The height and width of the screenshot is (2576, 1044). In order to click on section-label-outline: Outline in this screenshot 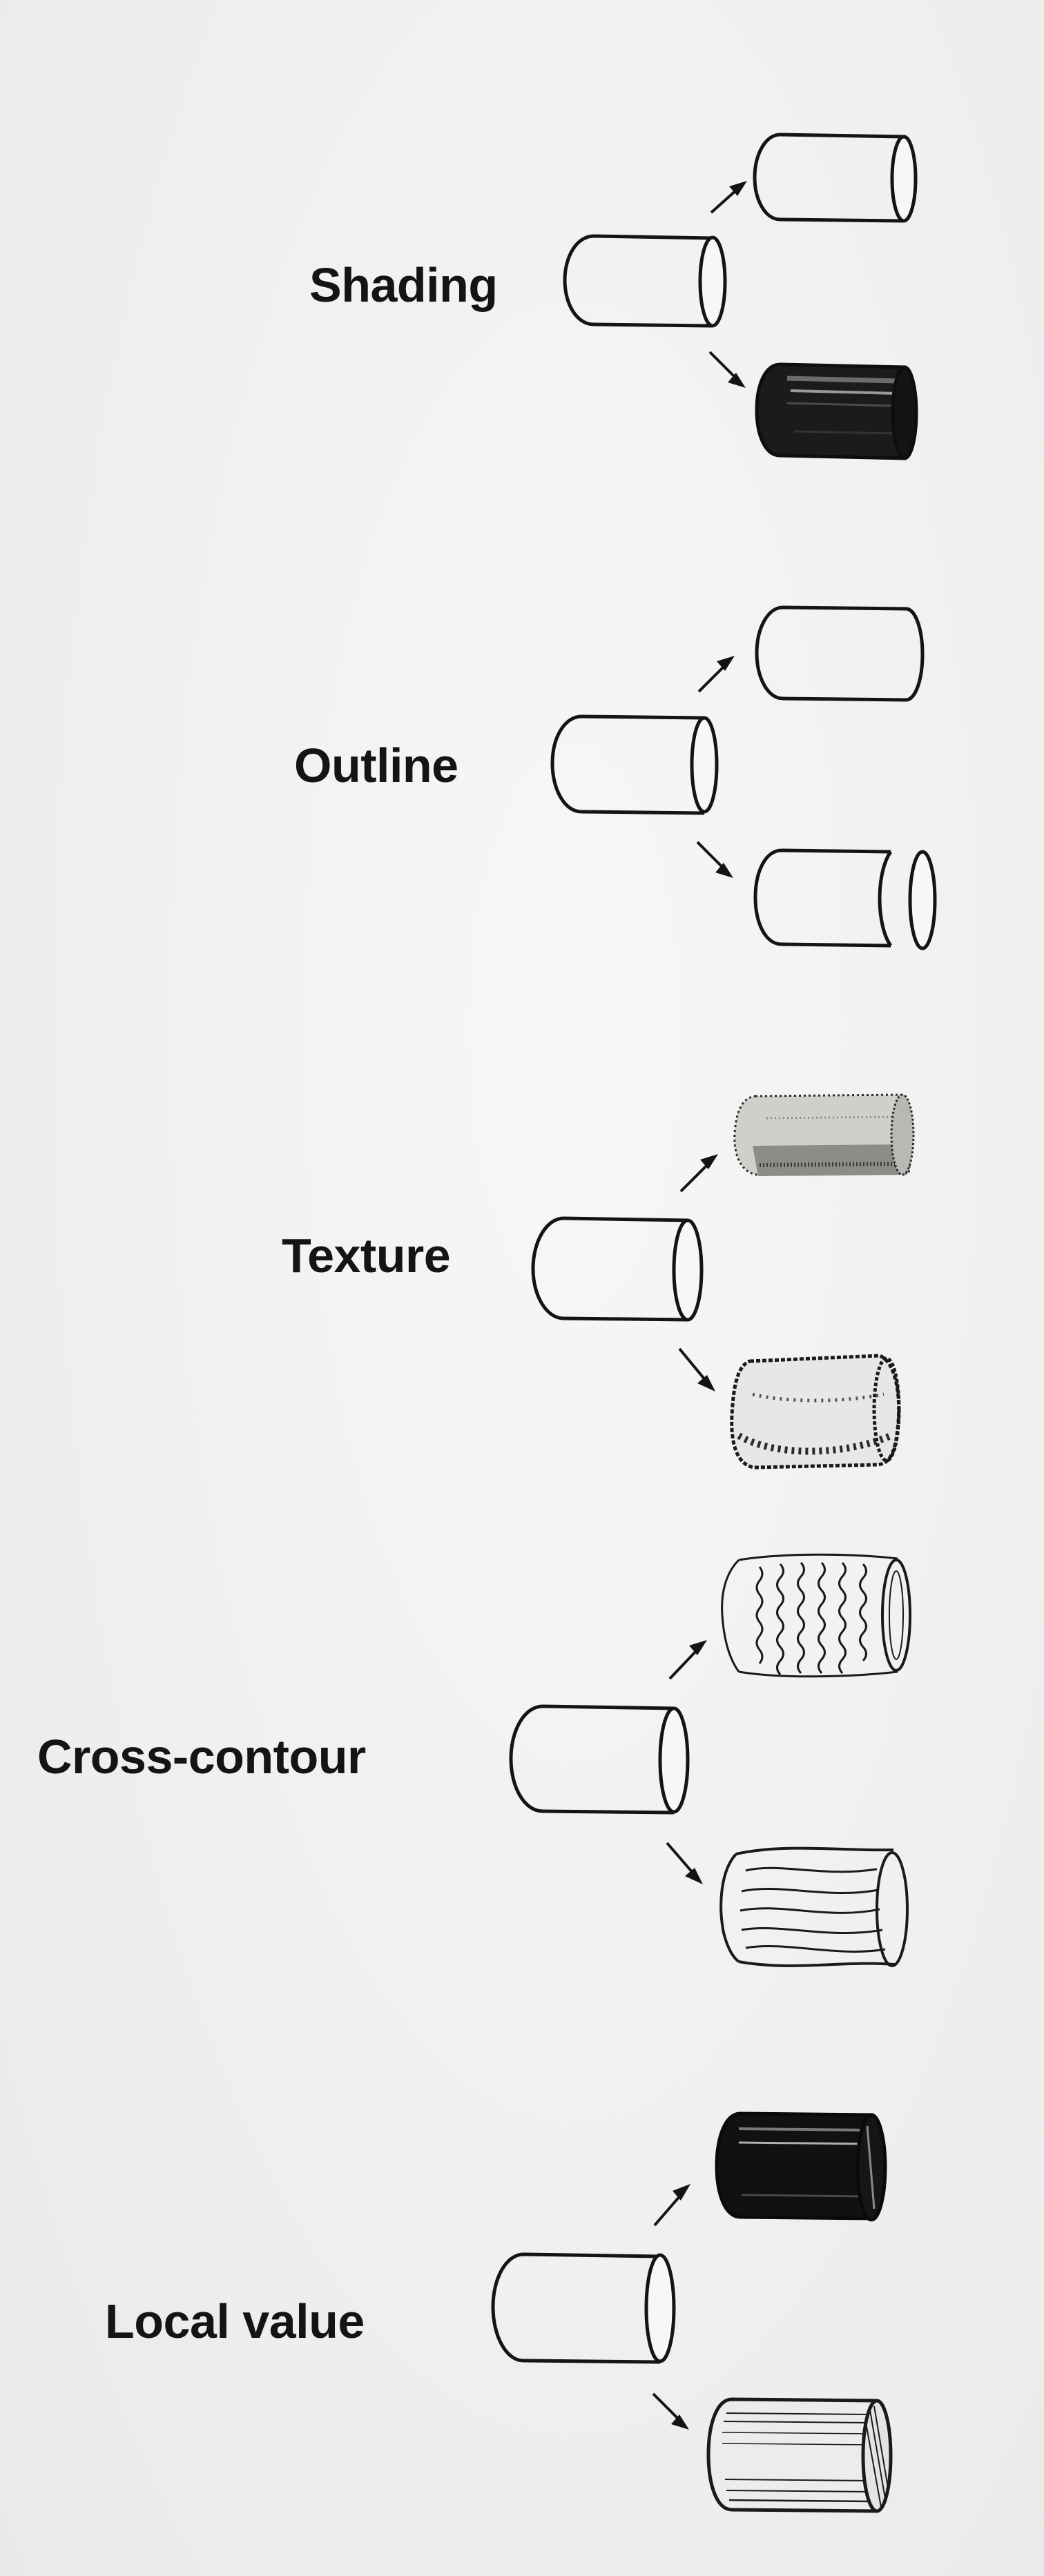, I will do `click(376, 765)`.